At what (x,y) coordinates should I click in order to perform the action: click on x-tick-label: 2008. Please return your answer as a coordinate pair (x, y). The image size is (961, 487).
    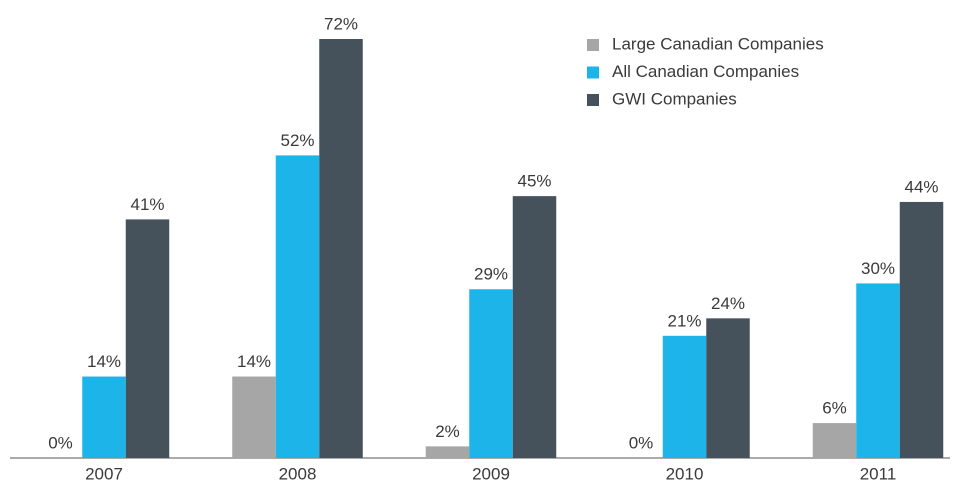
    Looking at the image, I should click on (298, 473).